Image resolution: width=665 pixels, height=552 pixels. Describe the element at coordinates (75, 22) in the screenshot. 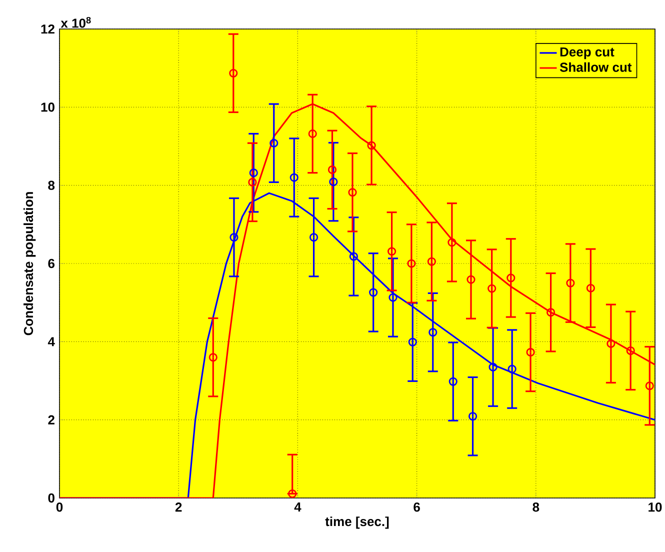

I see `text: x 10$^{8}$` at that location.